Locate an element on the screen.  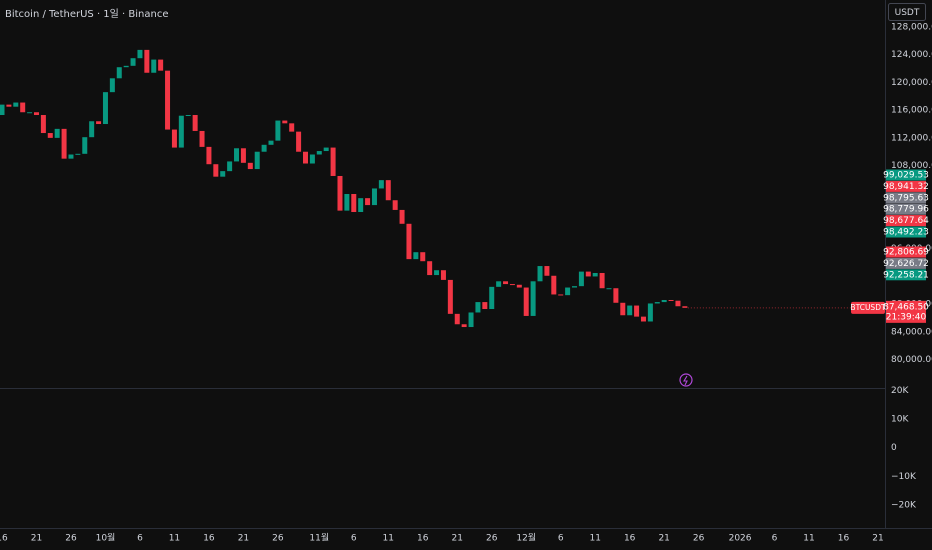
price-label: 98,779.96 is located at coordinates (906, 210).